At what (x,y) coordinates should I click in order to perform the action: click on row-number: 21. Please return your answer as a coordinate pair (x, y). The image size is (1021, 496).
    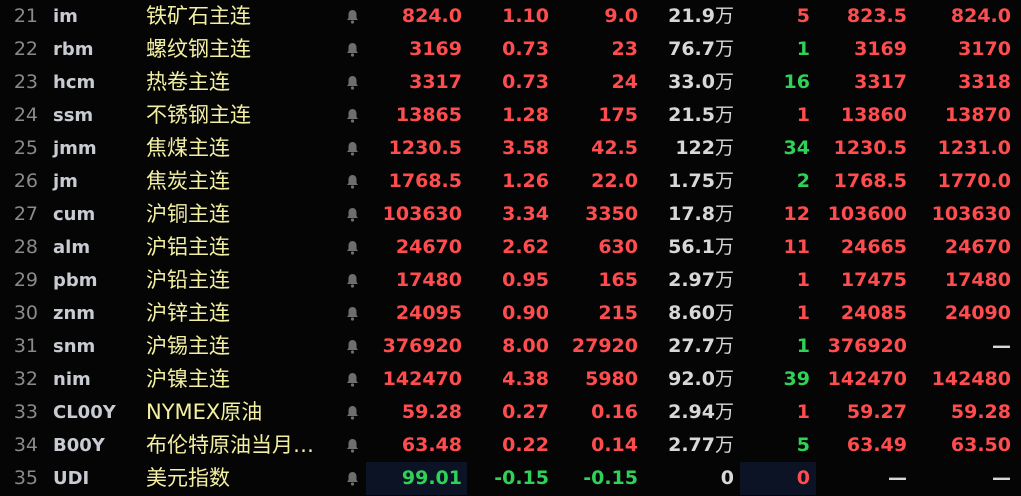
    Looking at the image, I should click on (25, 16).